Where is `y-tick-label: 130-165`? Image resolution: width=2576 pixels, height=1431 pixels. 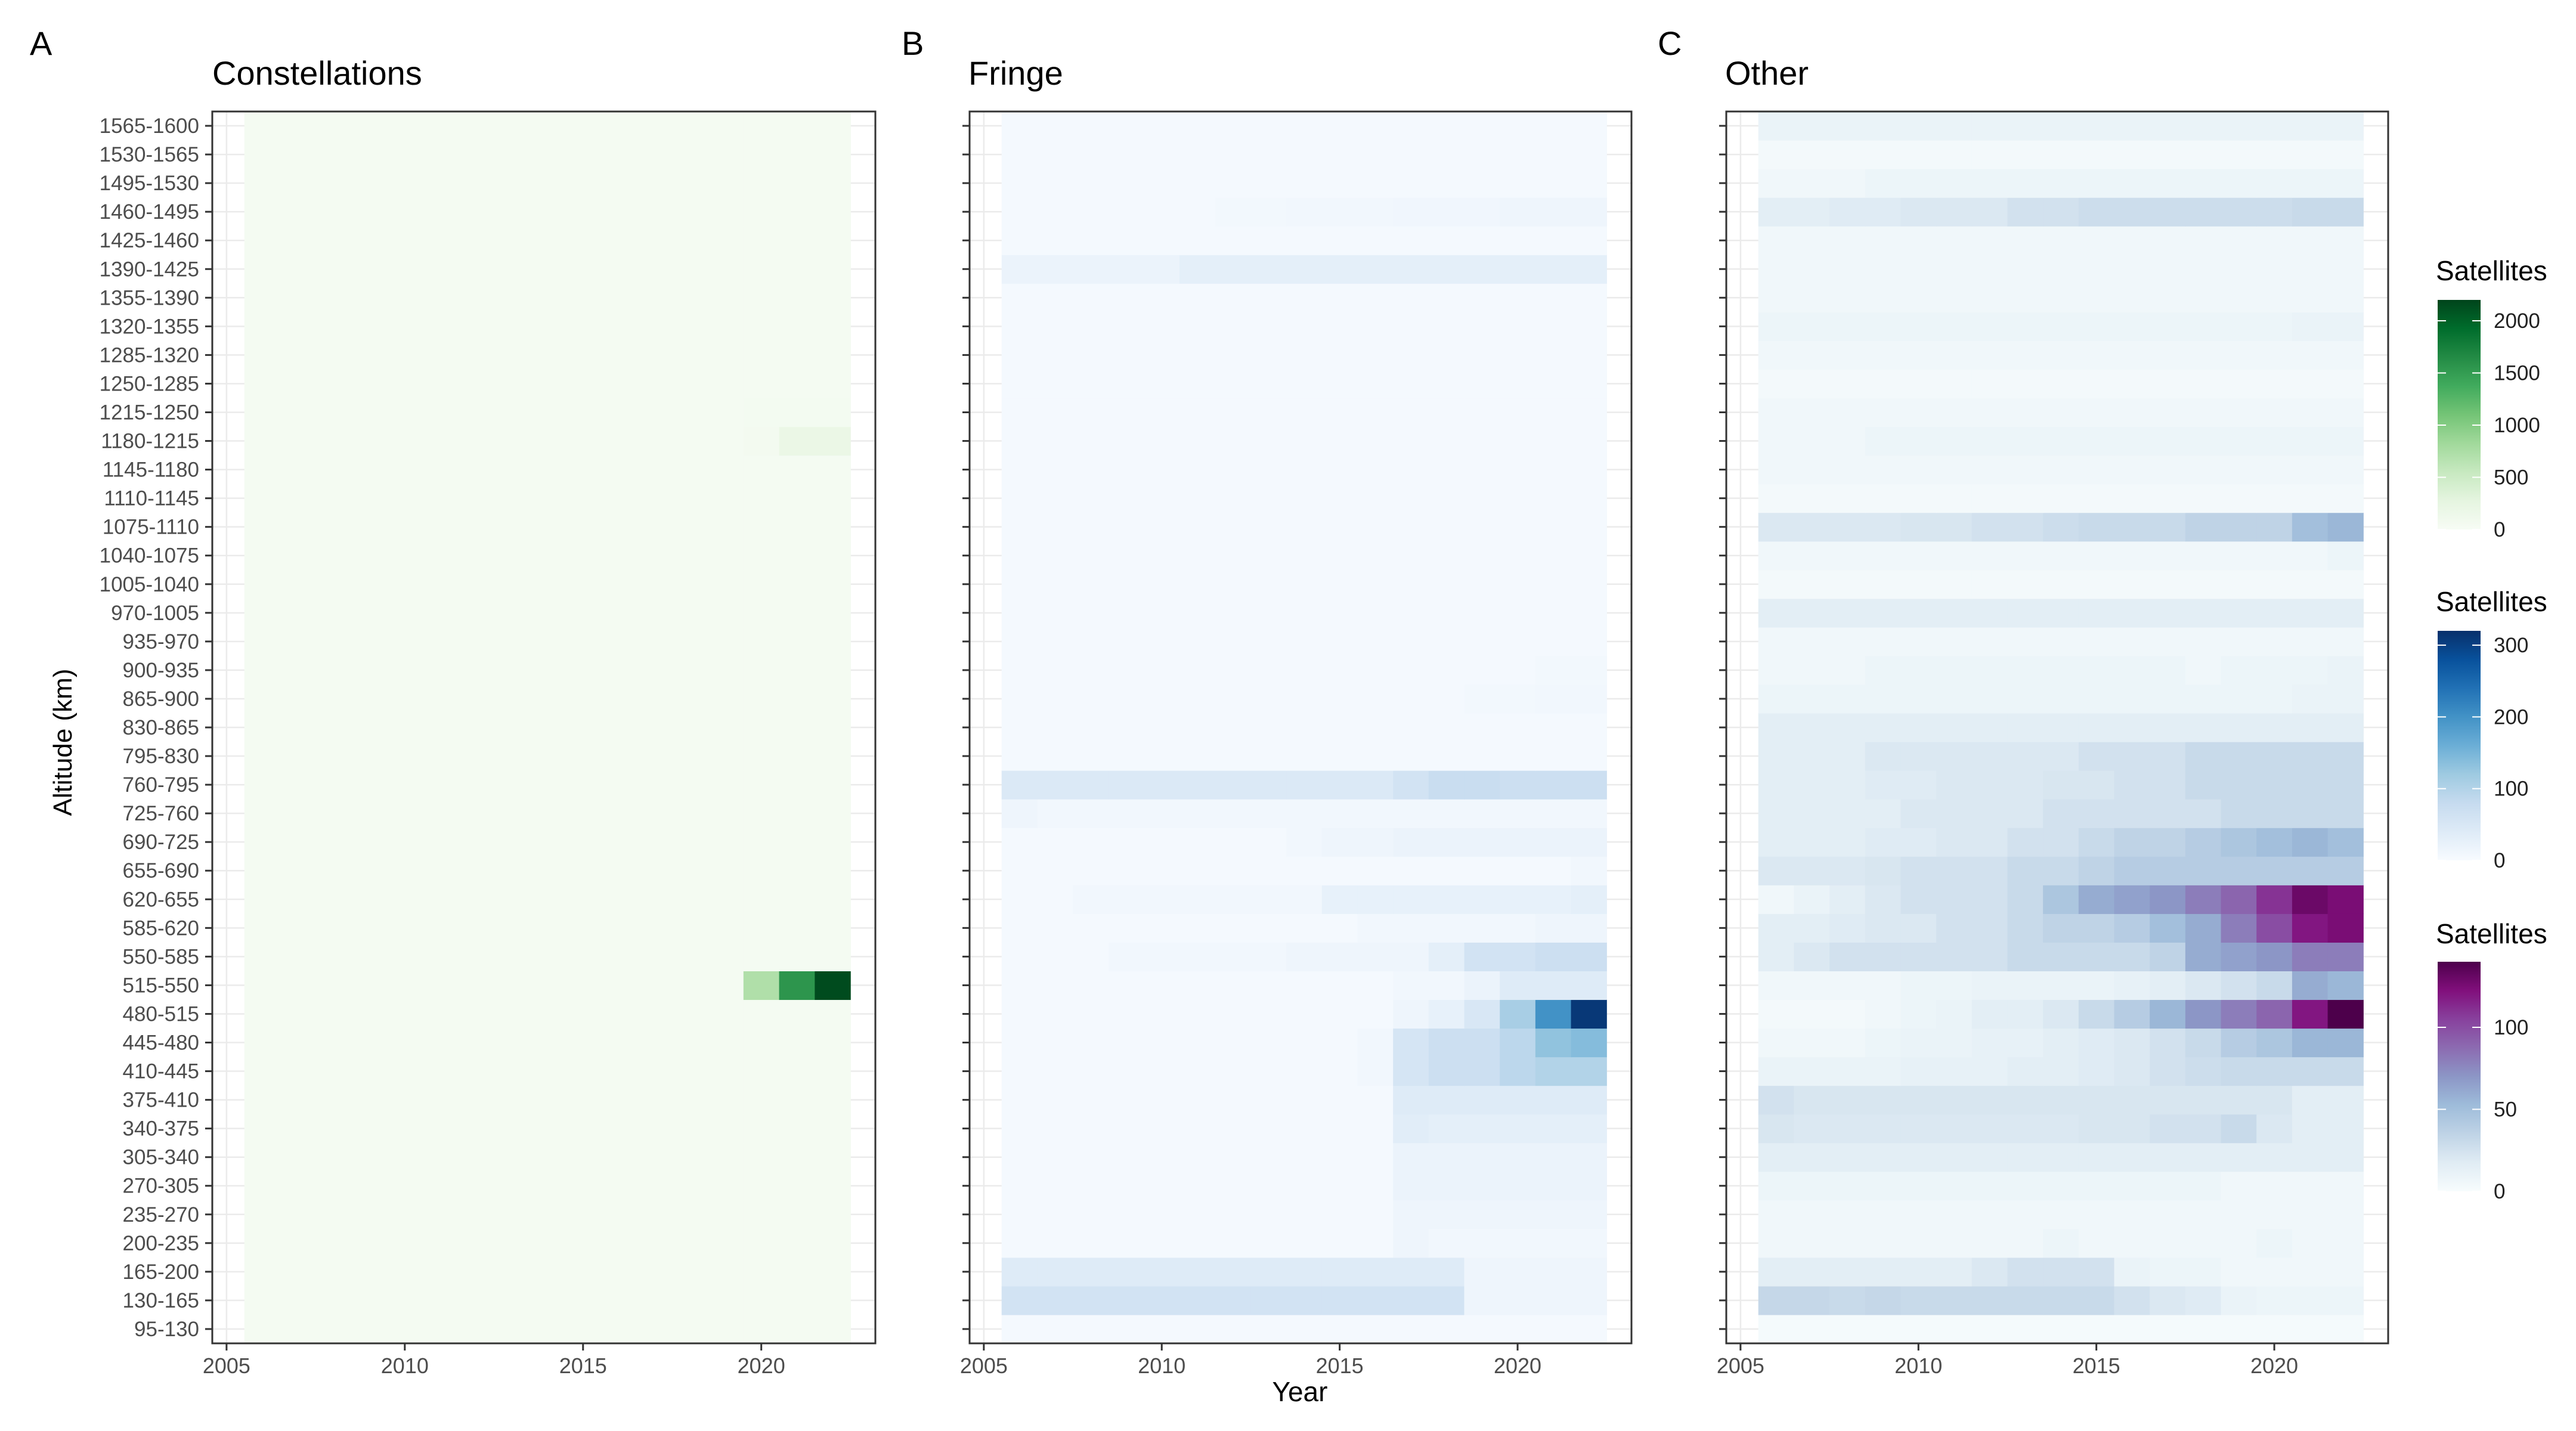
y-tick-label: 130-165 is located at coordinates (161, 1300).